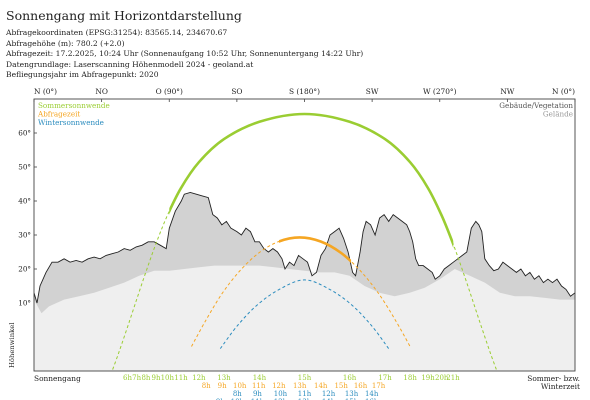  Describe the element at coordinates (169, 91) in the screenshot. I see `direction-label: O (90°)` at that location.